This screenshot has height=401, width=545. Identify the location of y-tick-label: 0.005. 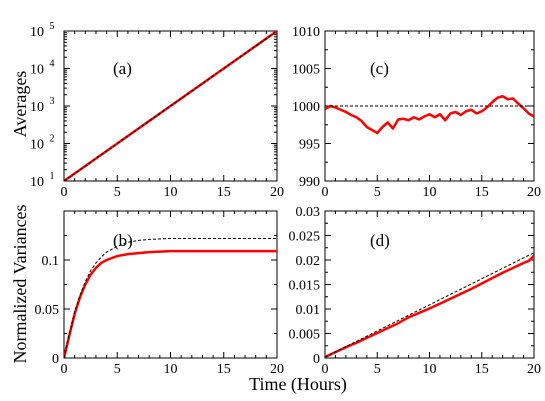
(305, 335).